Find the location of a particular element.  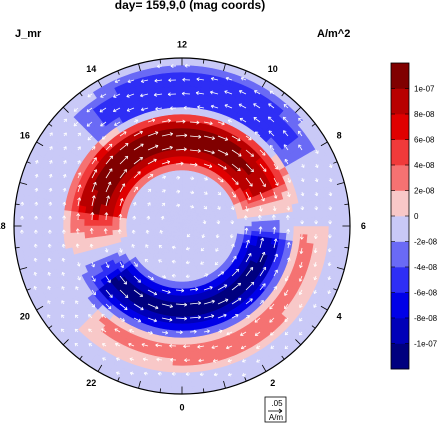

mlt-label: 16 is located at coordinates (25, 135).